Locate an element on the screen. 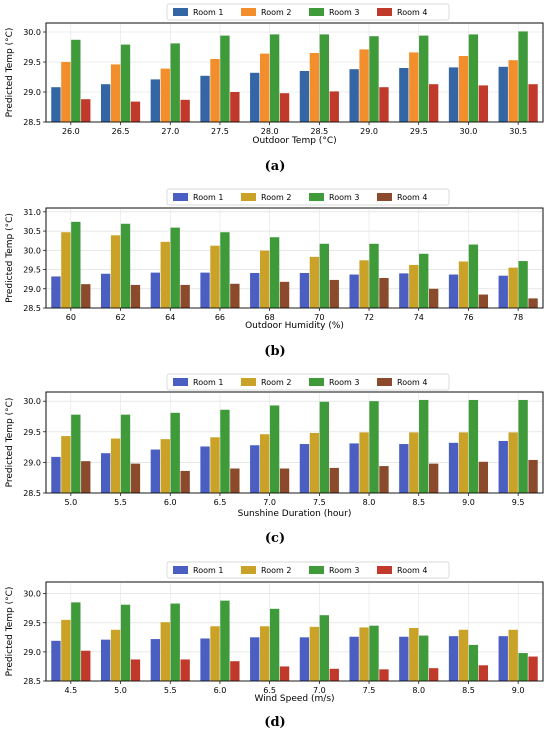 This screenshot has height=735, width=550. legend-label: Room 1 is located at coordinates (208, 197).